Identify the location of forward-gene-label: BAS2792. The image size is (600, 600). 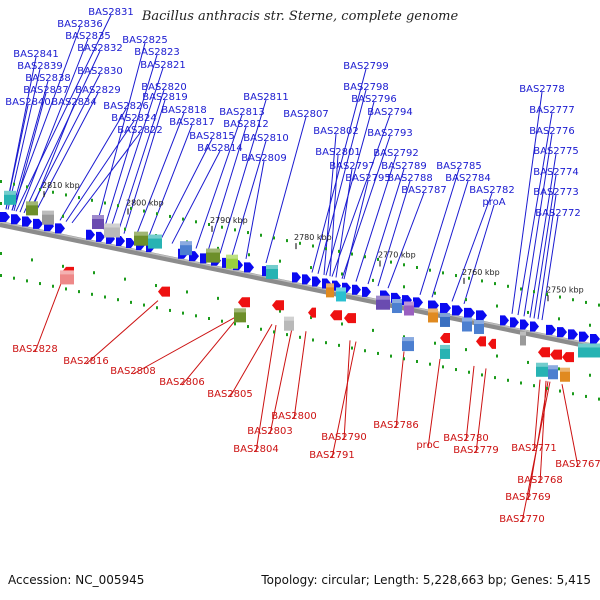
(396, 153).